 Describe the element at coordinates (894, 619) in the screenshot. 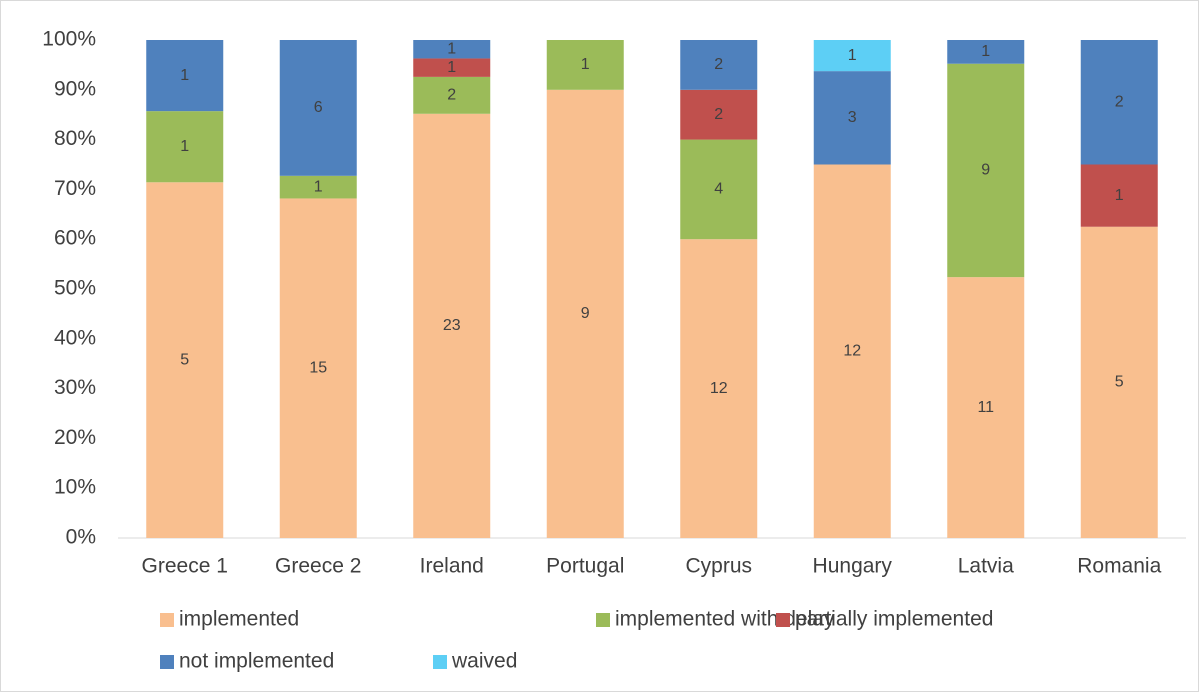

I see `legend-label: partially implemented` at that location.